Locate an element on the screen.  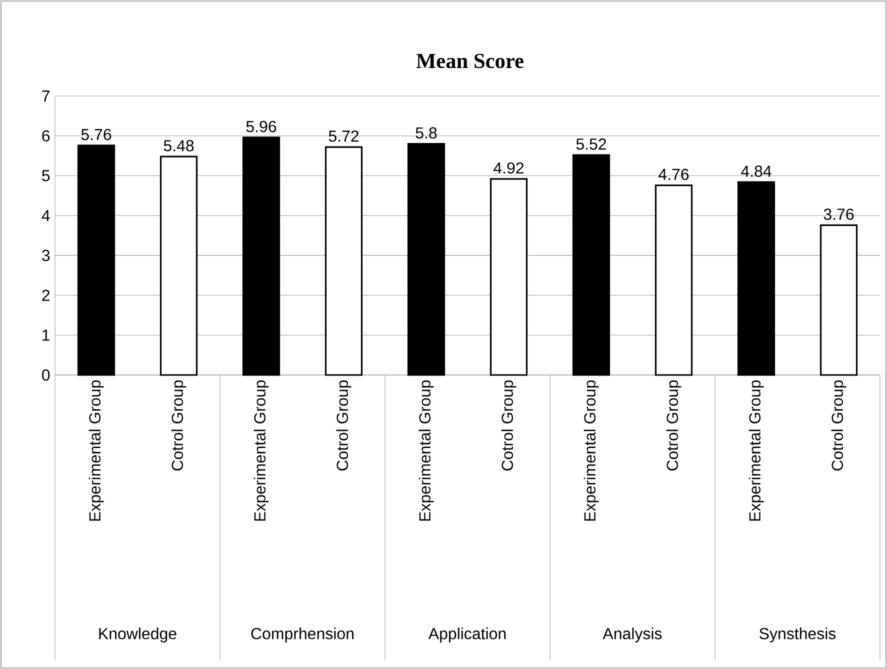
data-label: 5.8 is located at coordinates (426, 133).